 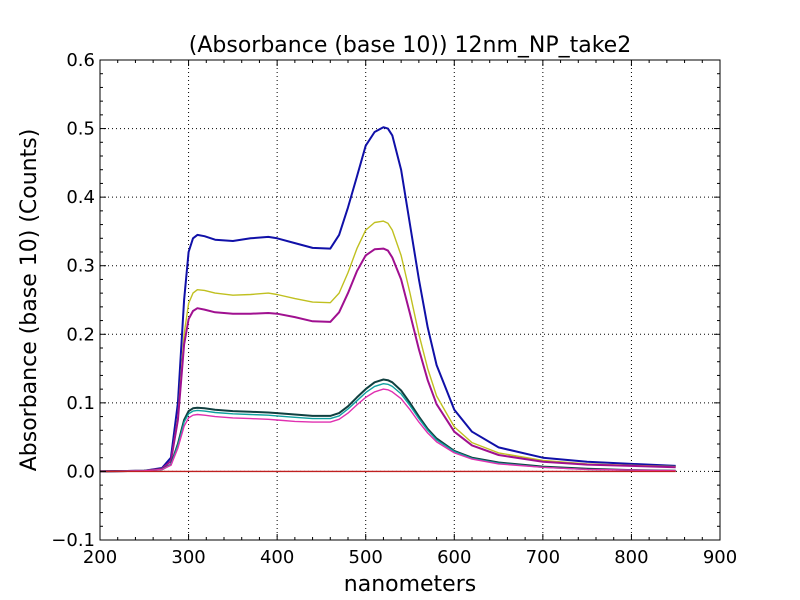 What do you see at coordinates (410, 584) in the screenshot?
I see `x-axis-label: nanometers` at bounding box center [410, 584].